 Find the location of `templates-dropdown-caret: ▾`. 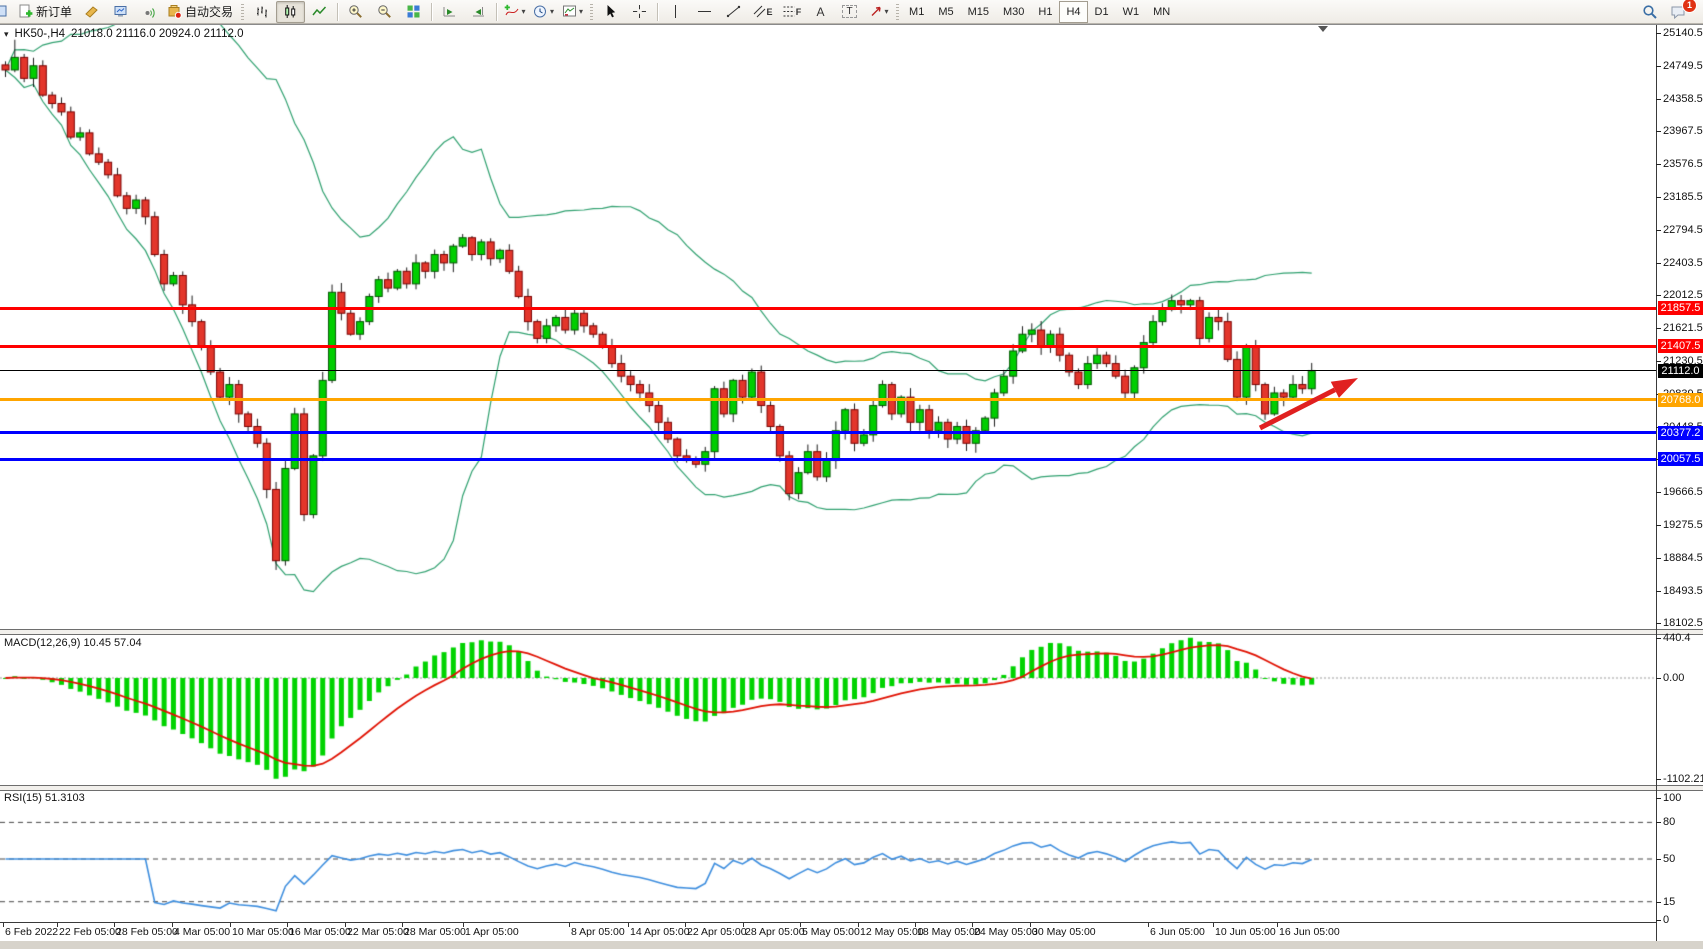

templates-dropdown-caret: ▾ is located at coordinates (581, 11).